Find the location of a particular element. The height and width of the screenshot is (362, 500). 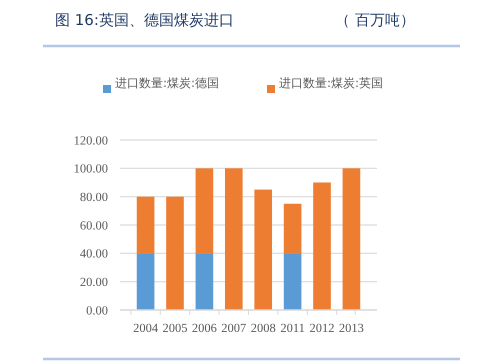

x-tick-label: 2006 is located at coordinates (204, 328).